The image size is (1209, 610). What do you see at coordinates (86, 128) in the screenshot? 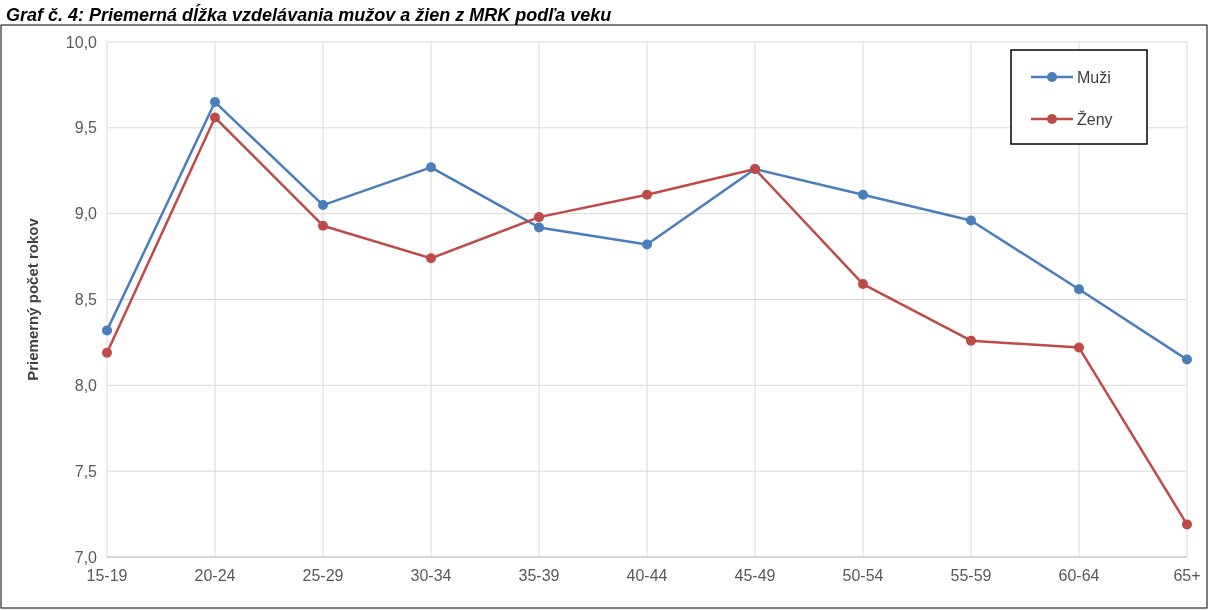
I see `y-tick-label: 9,5` at bounding box center [86, 128].